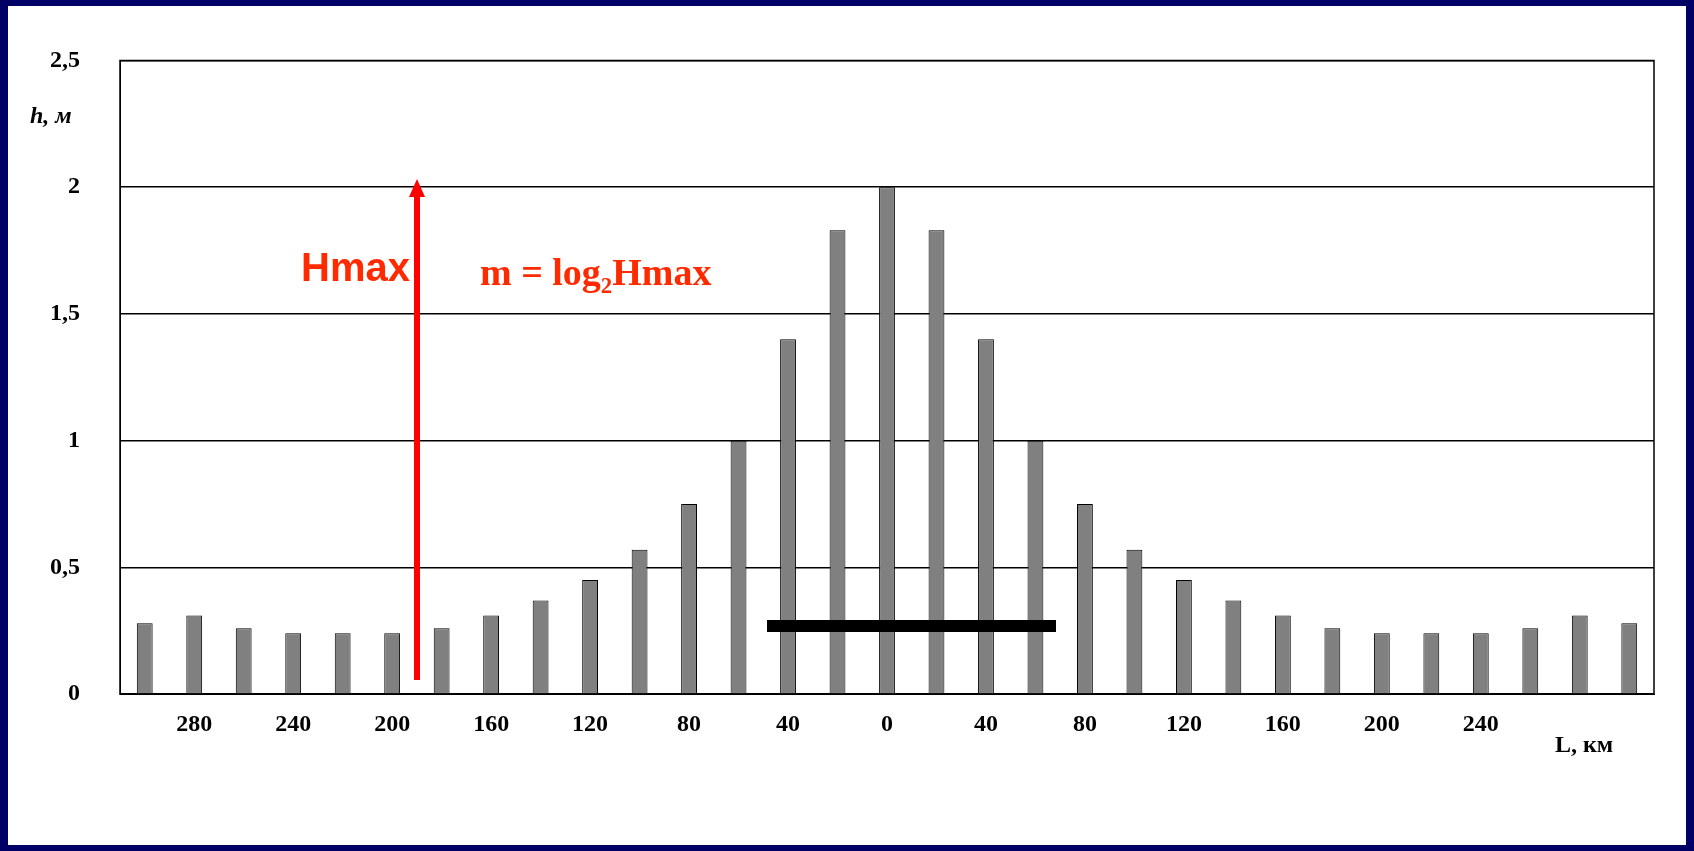 The image size is (1694, 851). What do you see at coordinates (74, 692) in the screenshot?
I see `y-tick-label: 0` at bounding box center [74, 692].